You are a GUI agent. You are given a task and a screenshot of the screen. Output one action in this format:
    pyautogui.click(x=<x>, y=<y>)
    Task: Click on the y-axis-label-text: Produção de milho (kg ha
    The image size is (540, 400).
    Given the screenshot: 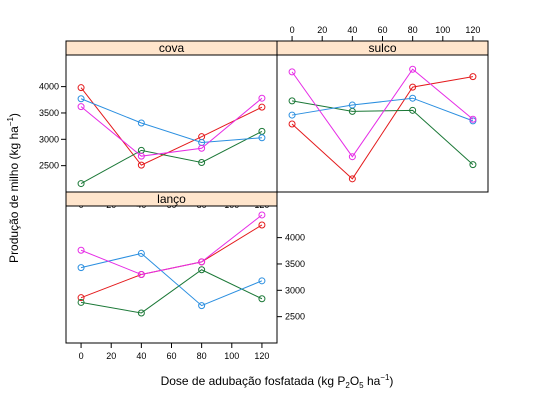 What is the action you would take?
    pyautogui.click(x=14, y=194)
    